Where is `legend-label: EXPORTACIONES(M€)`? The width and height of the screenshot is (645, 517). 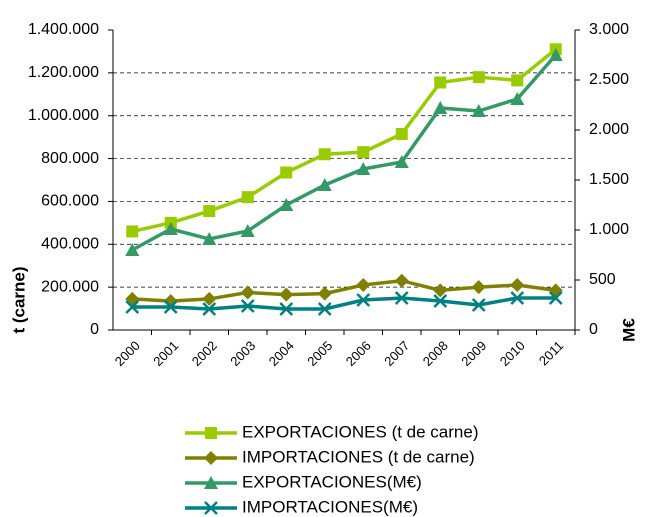 legend-label: EXPORTACIONES(M€) is located at coordinates (332, 481).